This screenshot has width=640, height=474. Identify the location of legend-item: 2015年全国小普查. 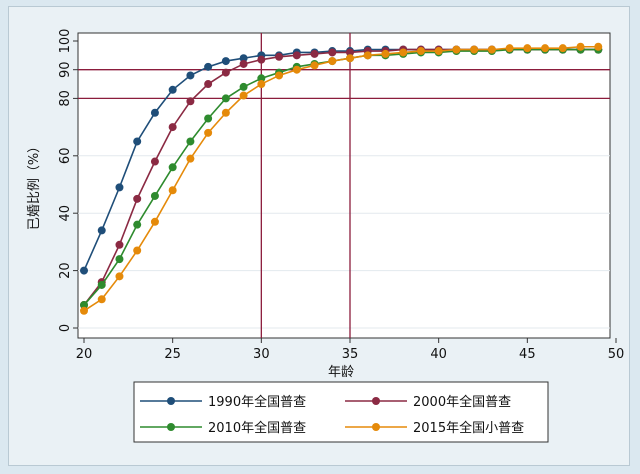
(434, 428).